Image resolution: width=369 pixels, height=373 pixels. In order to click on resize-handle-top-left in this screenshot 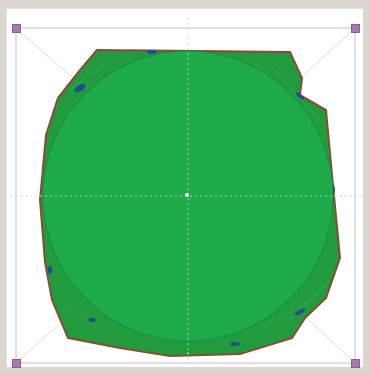, I will do `click(16, 28)`.